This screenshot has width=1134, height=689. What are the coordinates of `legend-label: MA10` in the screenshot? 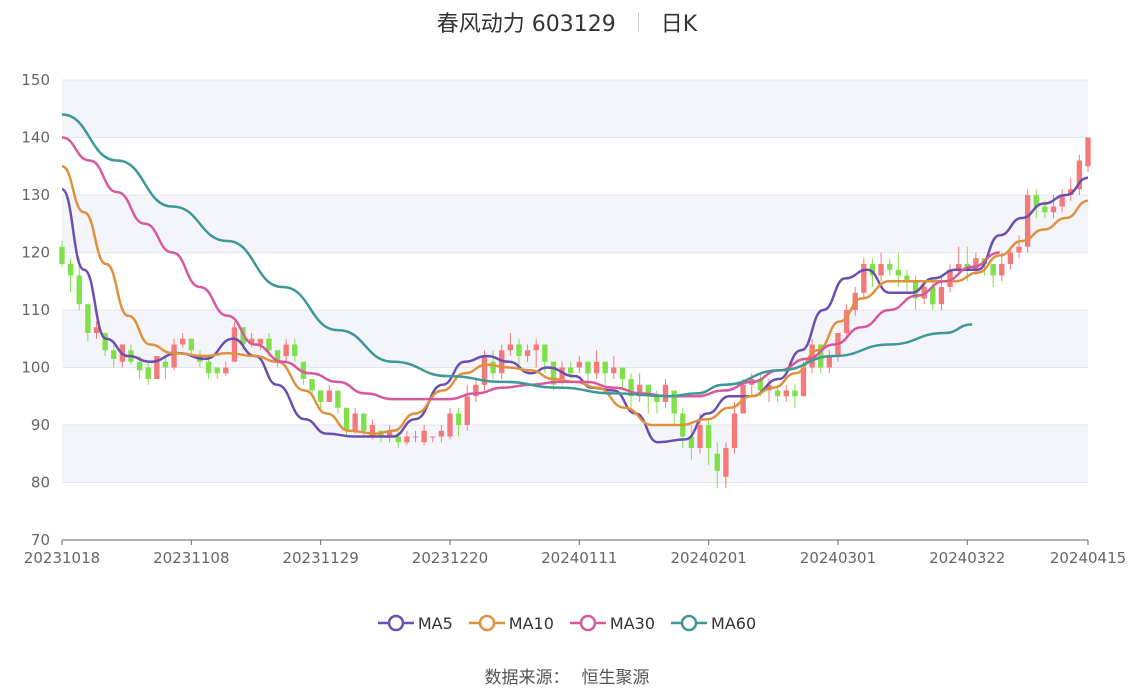 It's located at (531, 623).